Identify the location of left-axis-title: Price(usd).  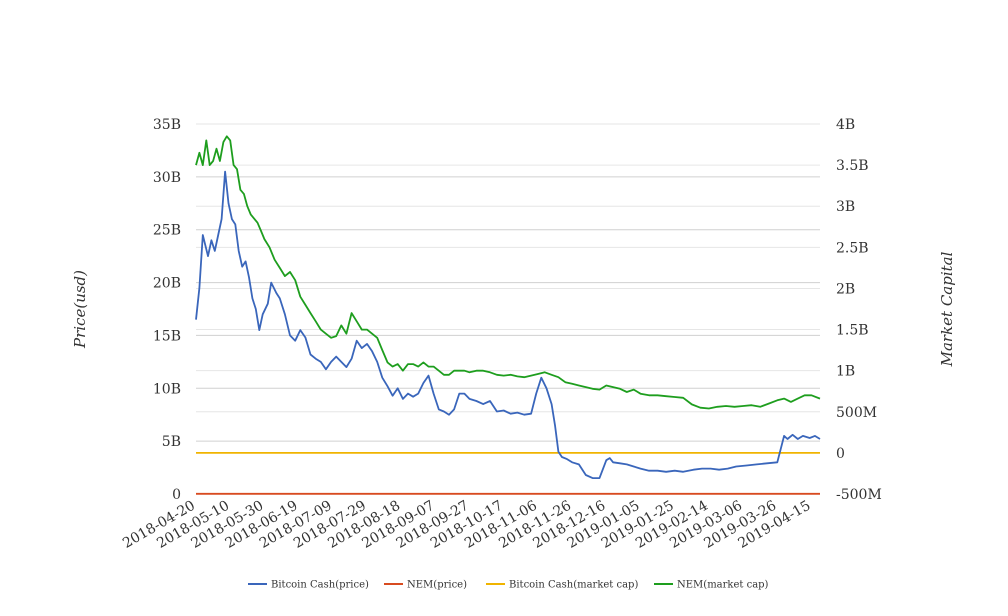
(80, 309).